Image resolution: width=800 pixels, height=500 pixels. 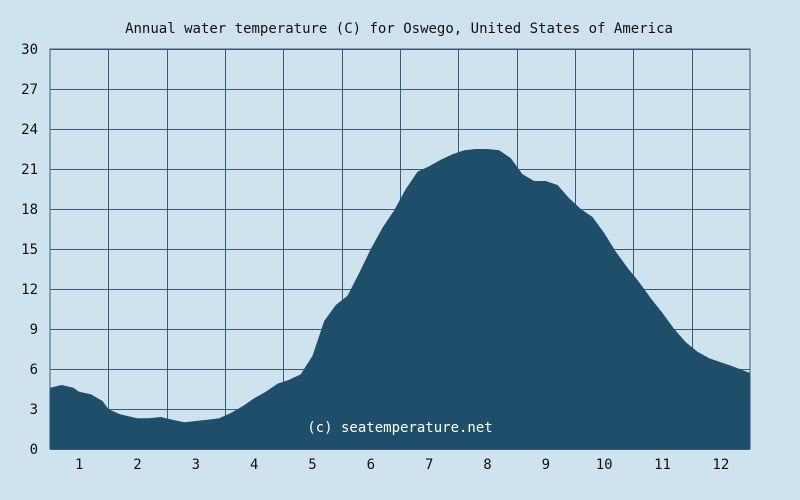 What do you see at coordinates (29, 210) in the screenshot?
I see `y-tick-label: 18` at bounding box center [29, 210].